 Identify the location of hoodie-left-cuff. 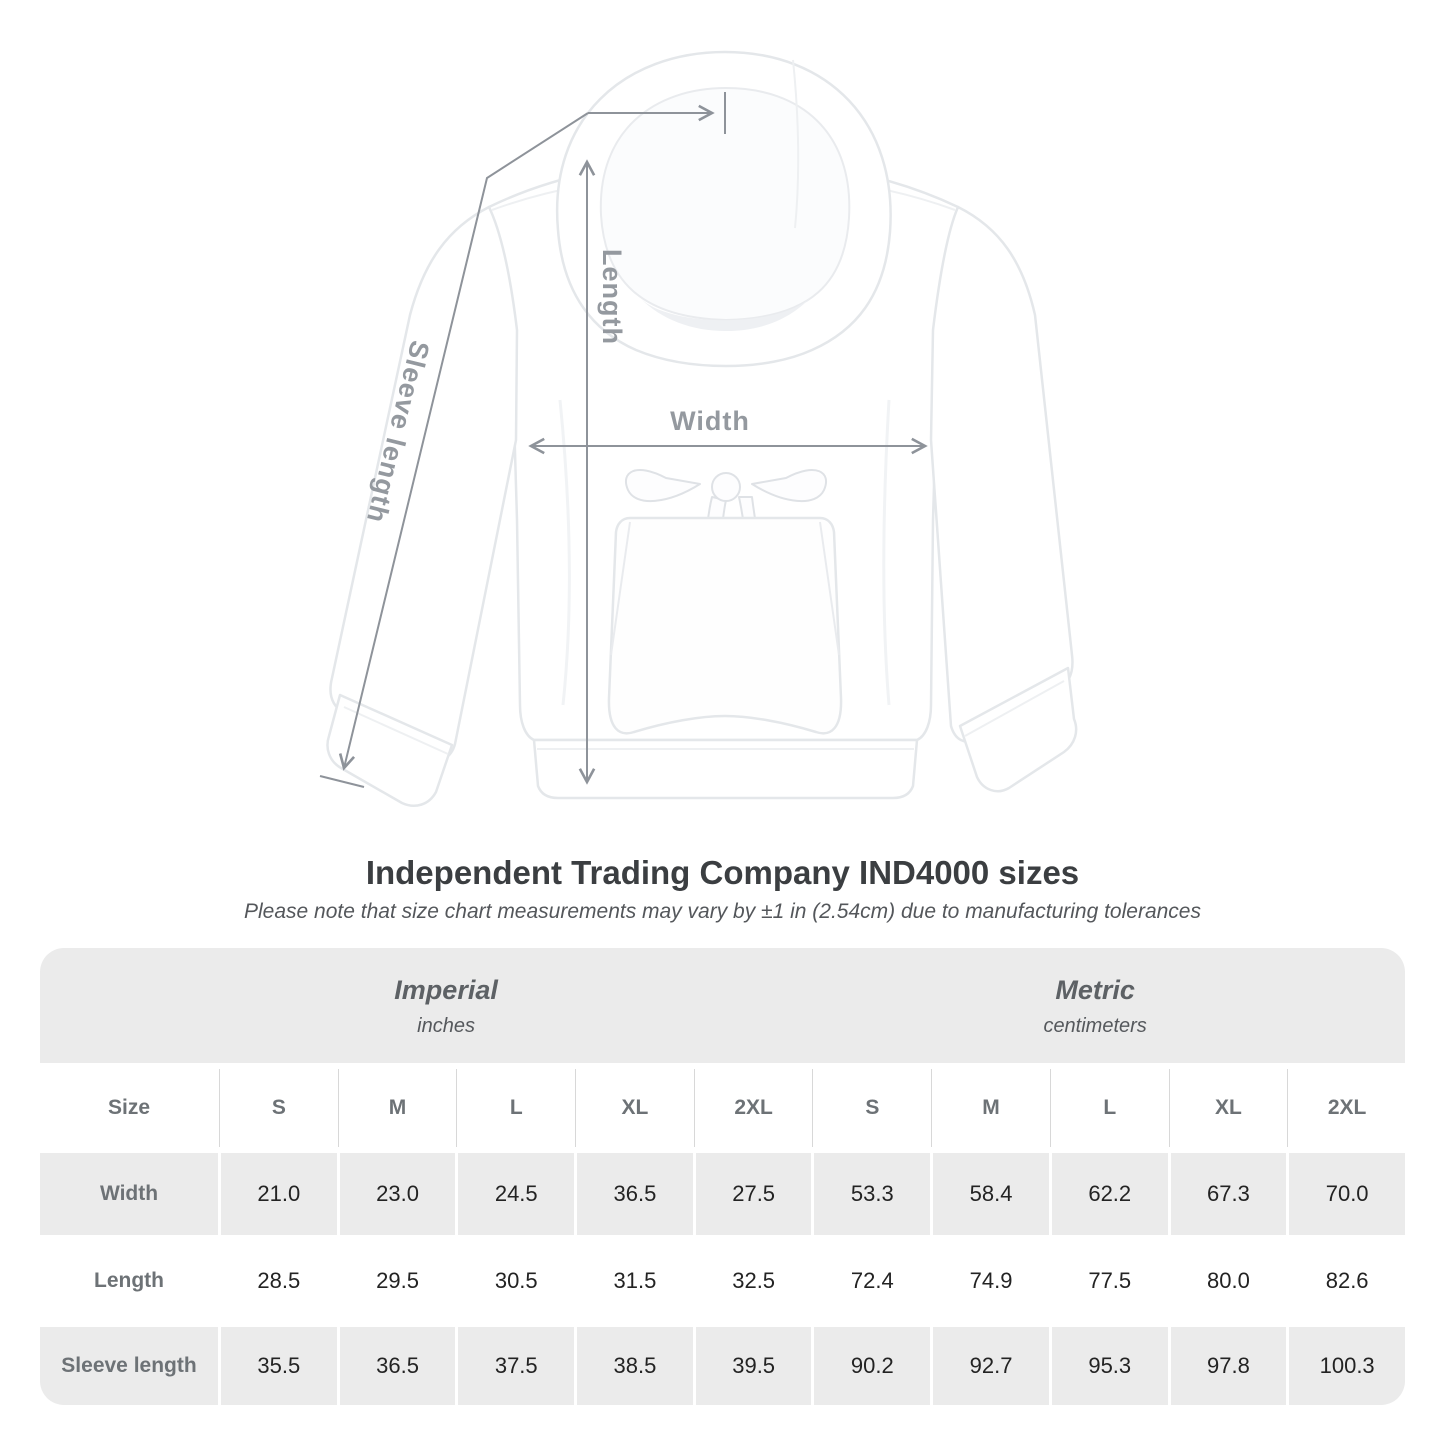
(390, 750).